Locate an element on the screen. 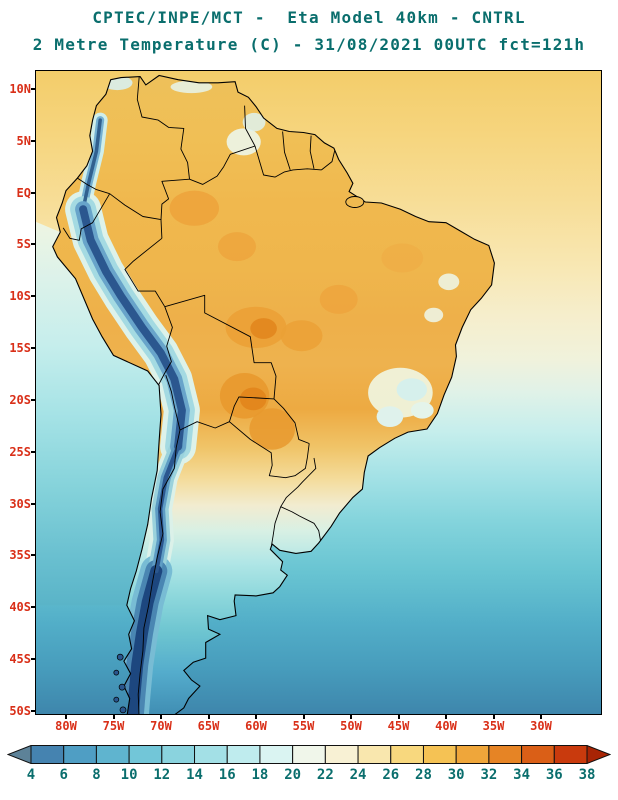 Image resolution: width=618 pixels, height=800 pixels. lat-label-eq: EQ is located at coordinates (23, 192).